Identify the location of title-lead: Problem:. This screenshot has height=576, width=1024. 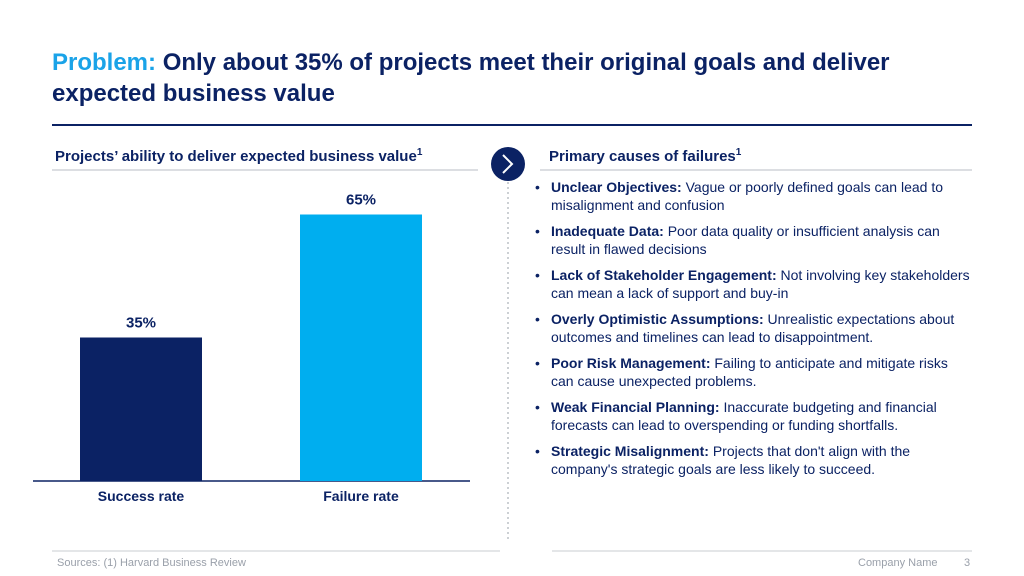
(104, 62).